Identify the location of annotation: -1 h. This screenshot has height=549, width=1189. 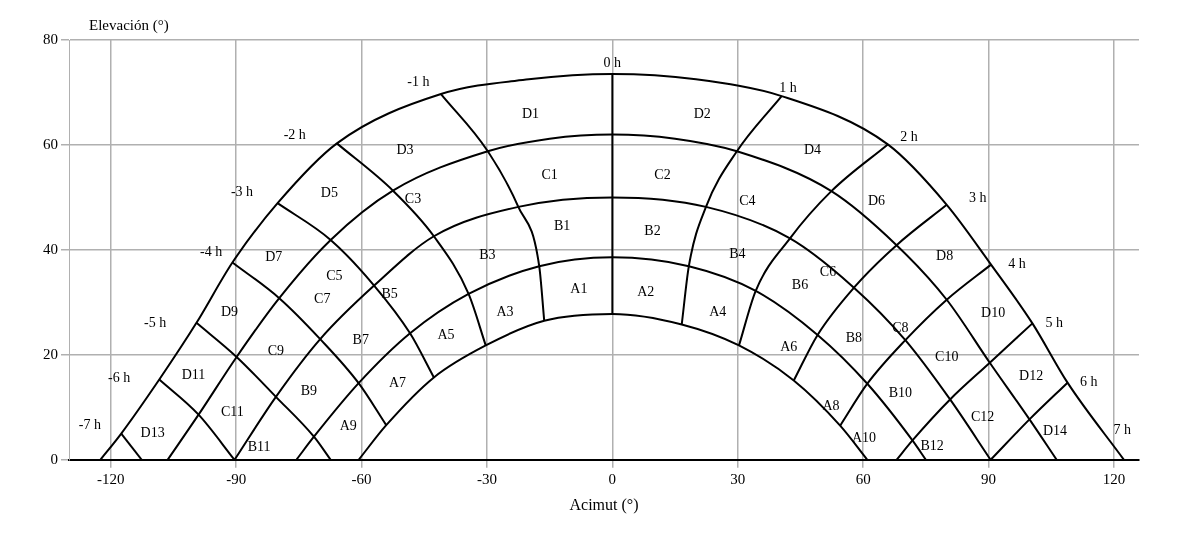
(418, 81).